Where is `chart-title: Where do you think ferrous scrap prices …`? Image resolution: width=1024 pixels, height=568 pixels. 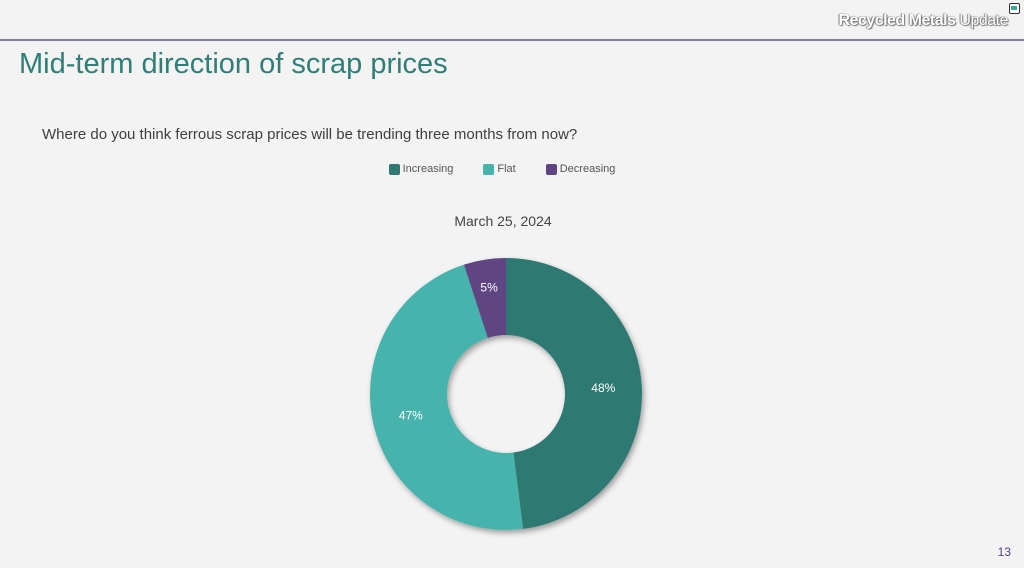
chart-title: Where do you think ferrous scrap prices … is located at coordinates (310, 134).